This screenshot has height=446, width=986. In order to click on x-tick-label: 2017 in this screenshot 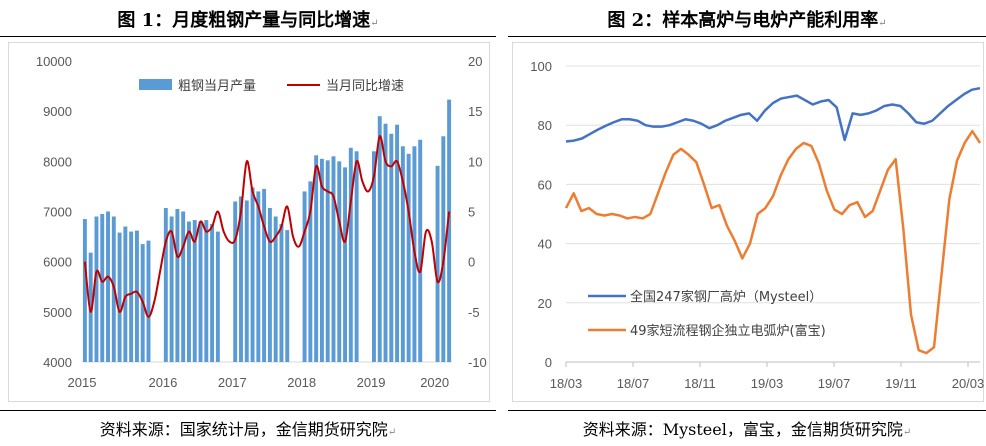, I will do `click(232, 382)`.